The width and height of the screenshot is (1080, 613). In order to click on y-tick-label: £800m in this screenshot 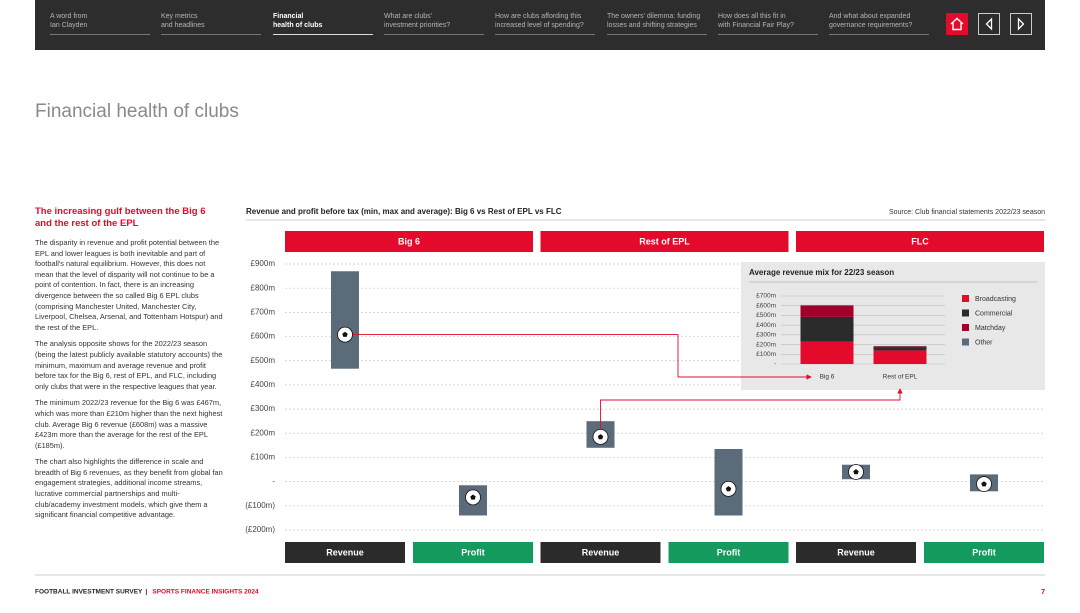, I will do `click(263, 287)`.